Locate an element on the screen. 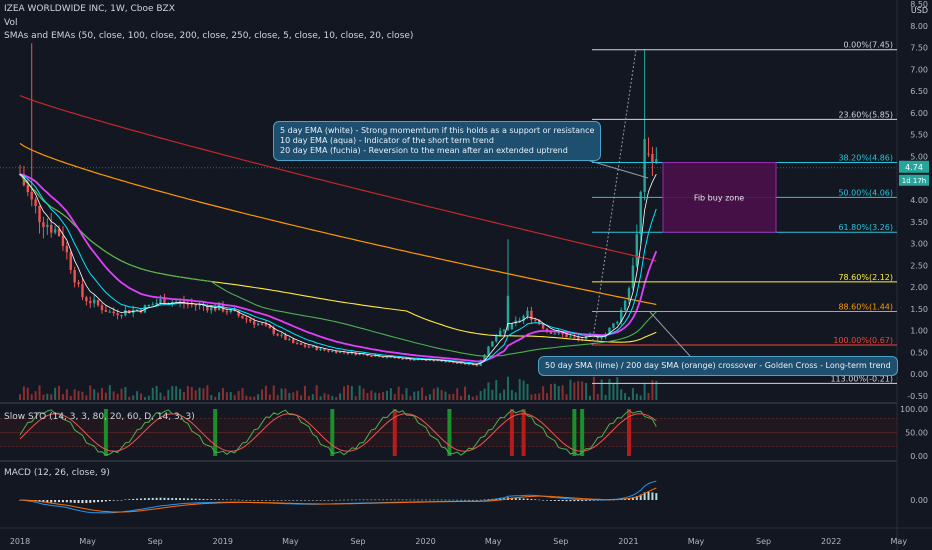 The width and height of the screenshot is (932, 550). fib-level-label: 50.00%(4.06) is located at coordinates (865, 192).